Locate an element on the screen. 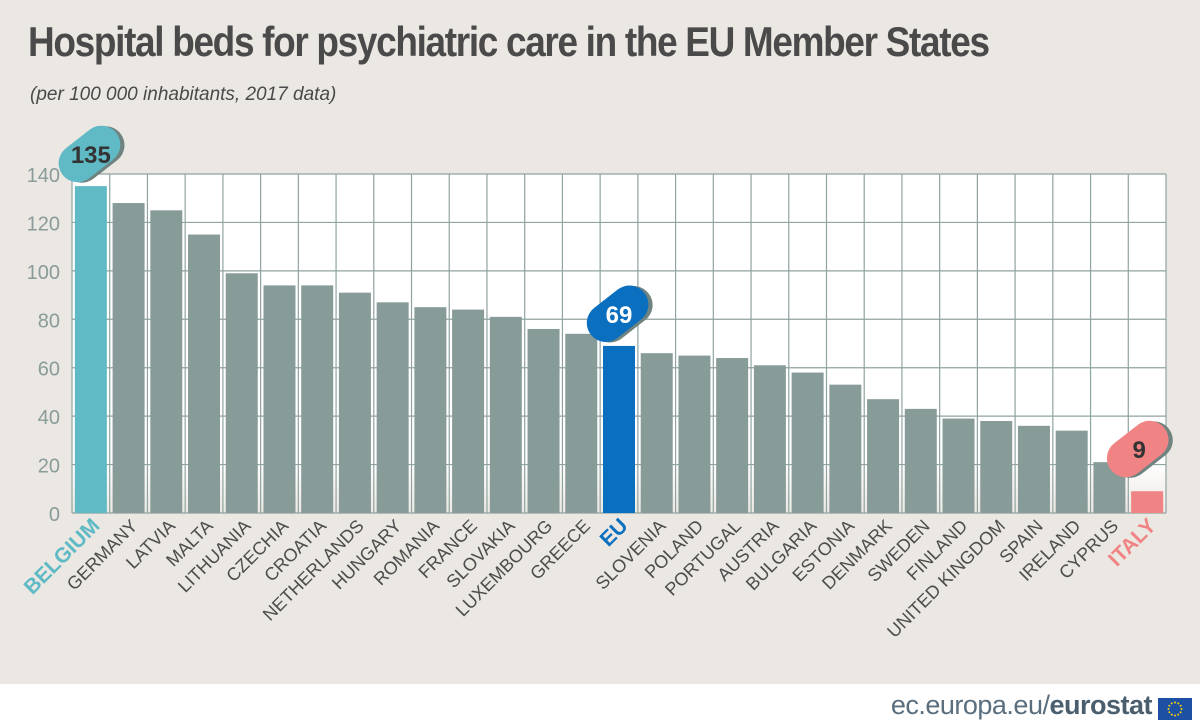 The image size is (1200, 725). bar-denmark is located at coordinates (883, 456).